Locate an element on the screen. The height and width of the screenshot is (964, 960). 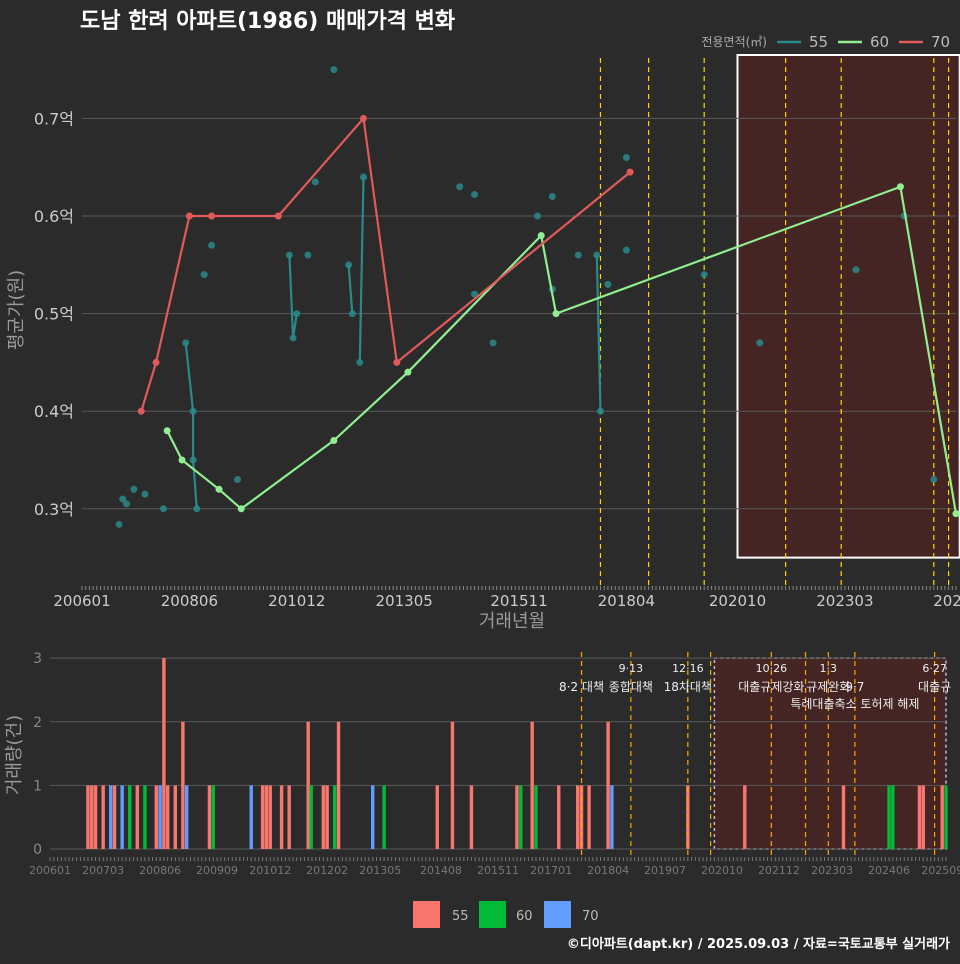
volume-y-tick-label: 2 is located at coordinates (37, 723).